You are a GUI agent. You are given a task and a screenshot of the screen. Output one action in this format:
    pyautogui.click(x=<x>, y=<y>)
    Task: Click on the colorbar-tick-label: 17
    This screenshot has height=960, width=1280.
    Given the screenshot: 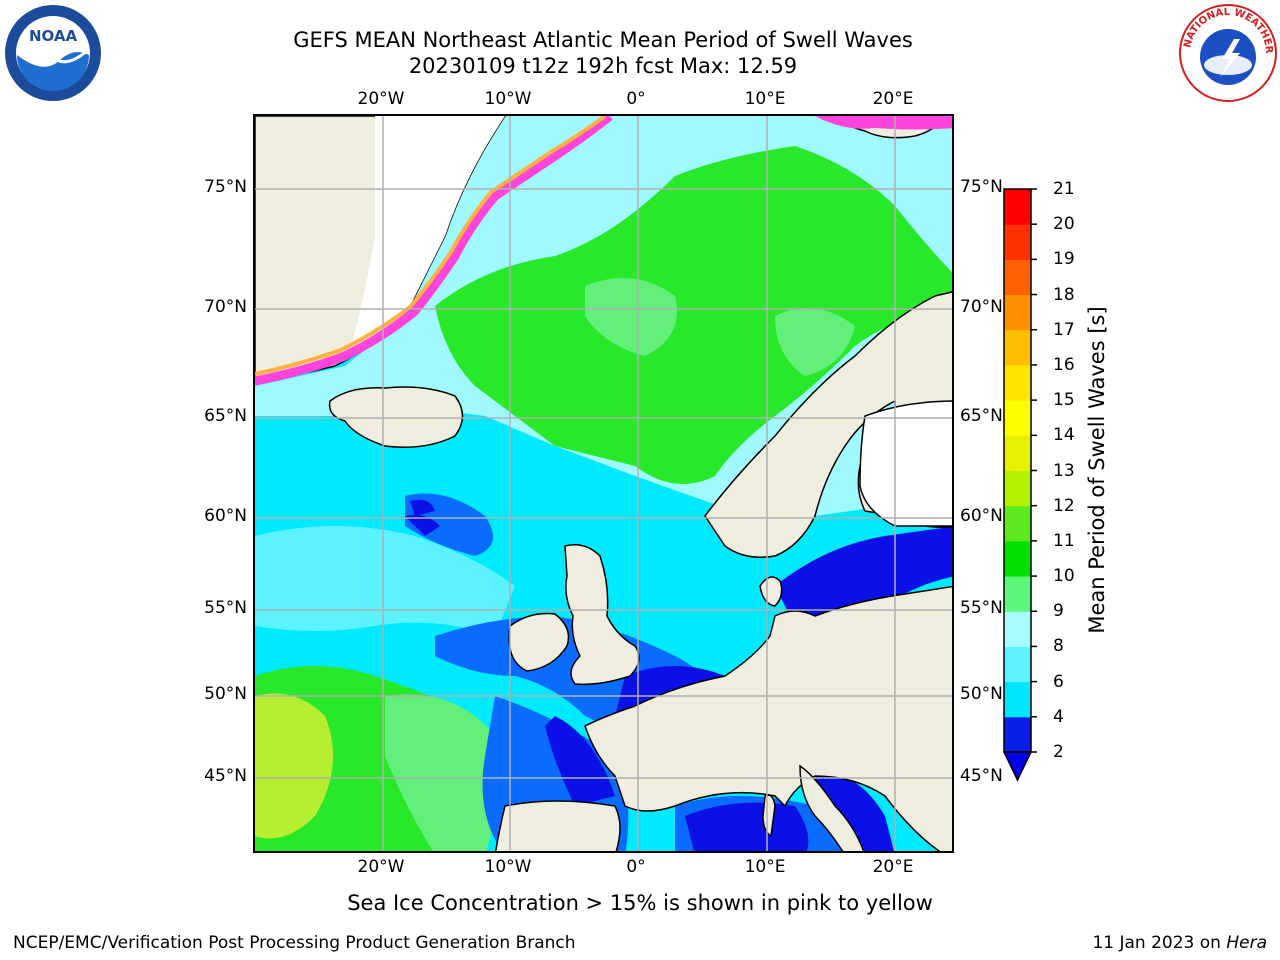 What is the action you would take?
    pyautogui.click(x=1064, y=329)
    